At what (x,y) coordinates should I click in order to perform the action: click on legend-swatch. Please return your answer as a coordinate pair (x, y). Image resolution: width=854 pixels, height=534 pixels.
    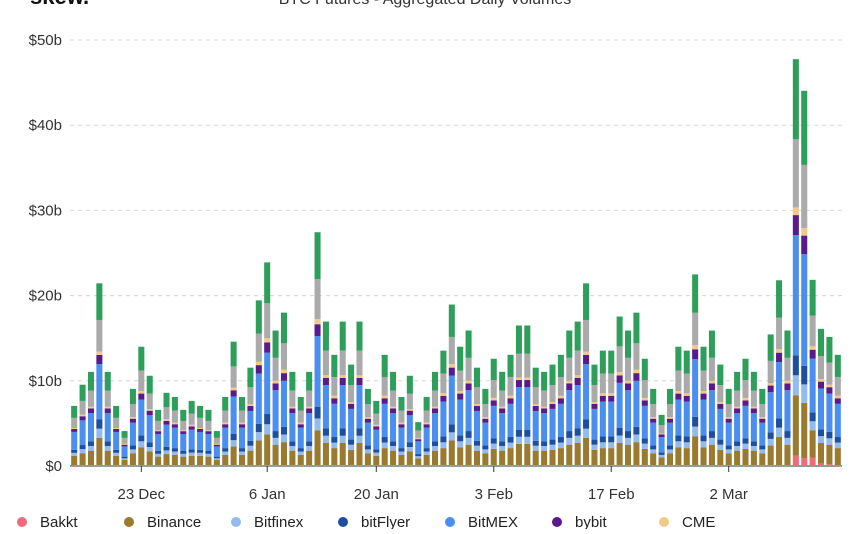
    Looking at the image, I should click on (450, 522).